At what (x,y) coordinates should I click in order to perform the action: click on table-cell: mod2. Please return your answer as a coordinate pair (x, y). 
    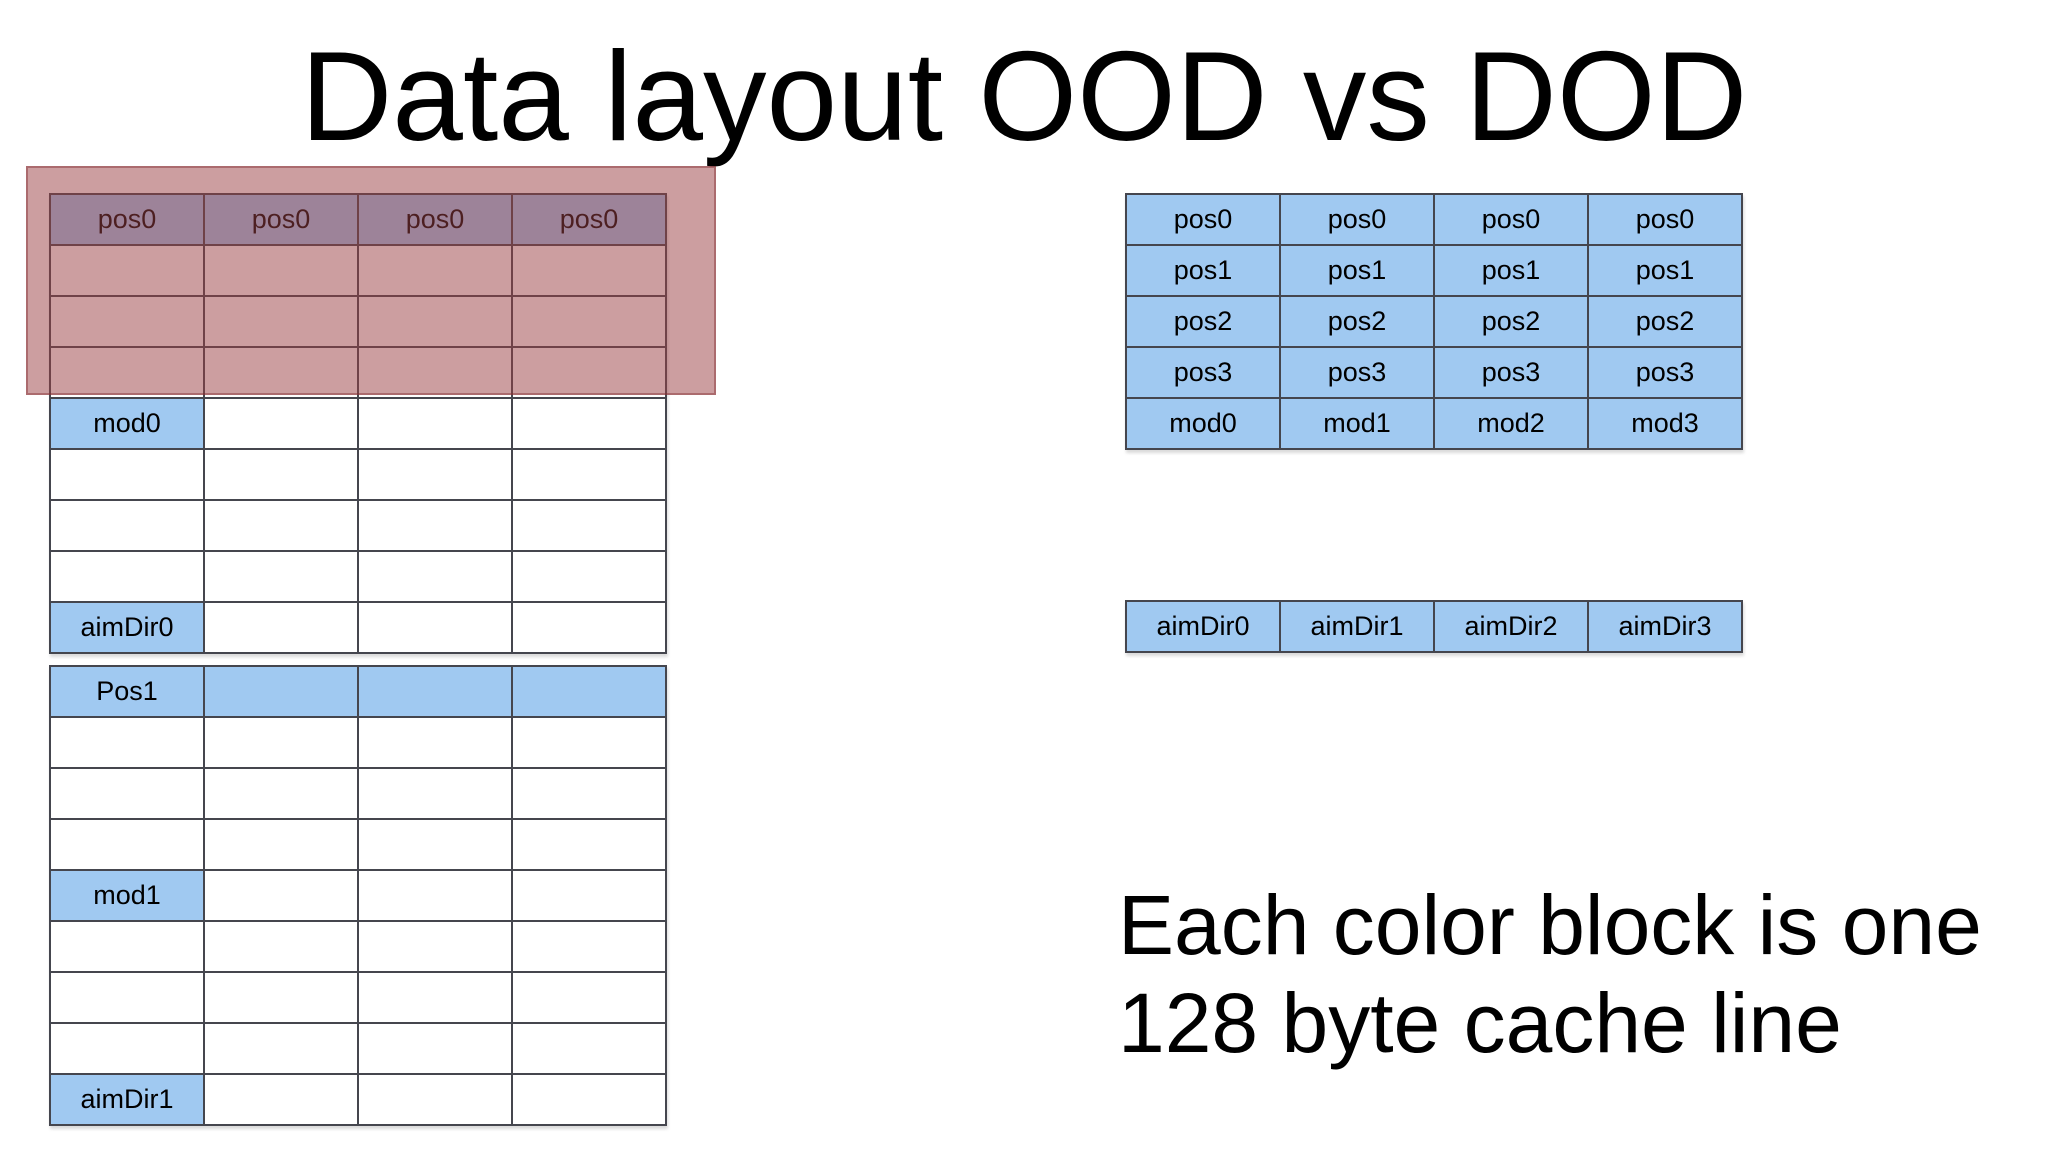
    Looking at the image, I should click on (1511, 423).